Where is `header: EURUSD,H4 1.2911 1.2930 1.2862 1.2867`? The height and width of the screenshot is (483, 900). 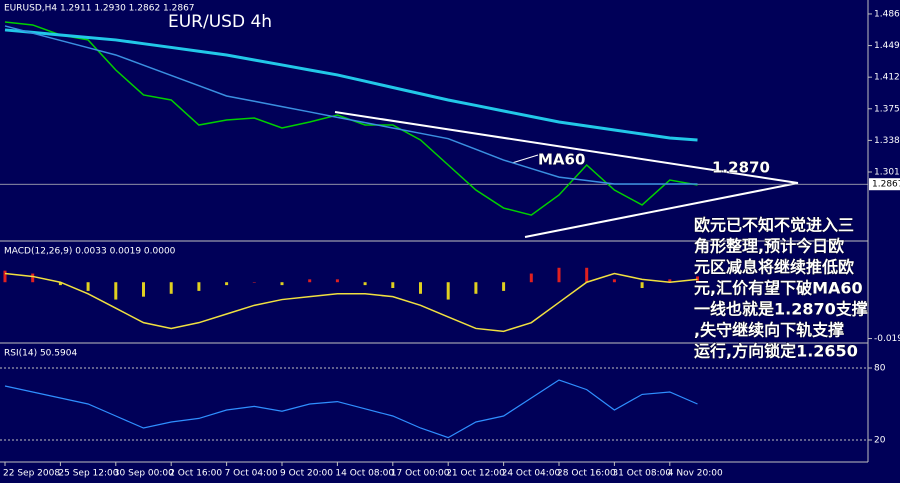 header: EURUSD,H4 1.2911 1.2930 1.2862 1.2867 is located at coordinates (99, 9).